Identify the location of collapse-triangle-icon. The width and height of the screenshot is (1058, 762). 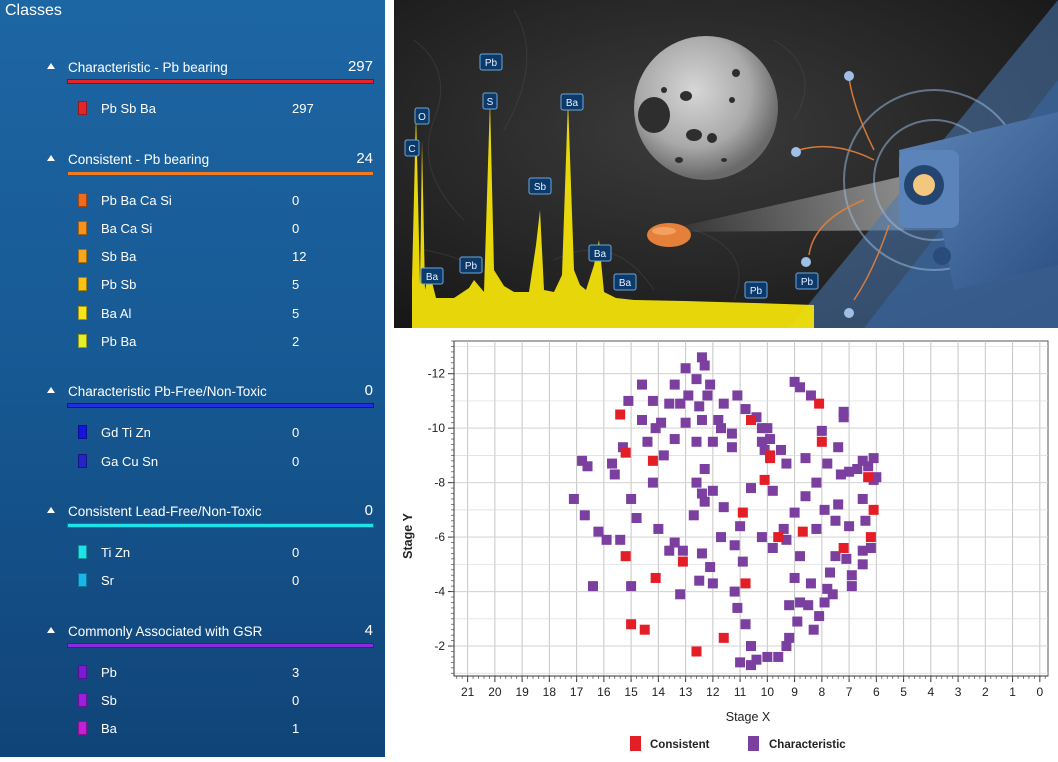
(51, 66).